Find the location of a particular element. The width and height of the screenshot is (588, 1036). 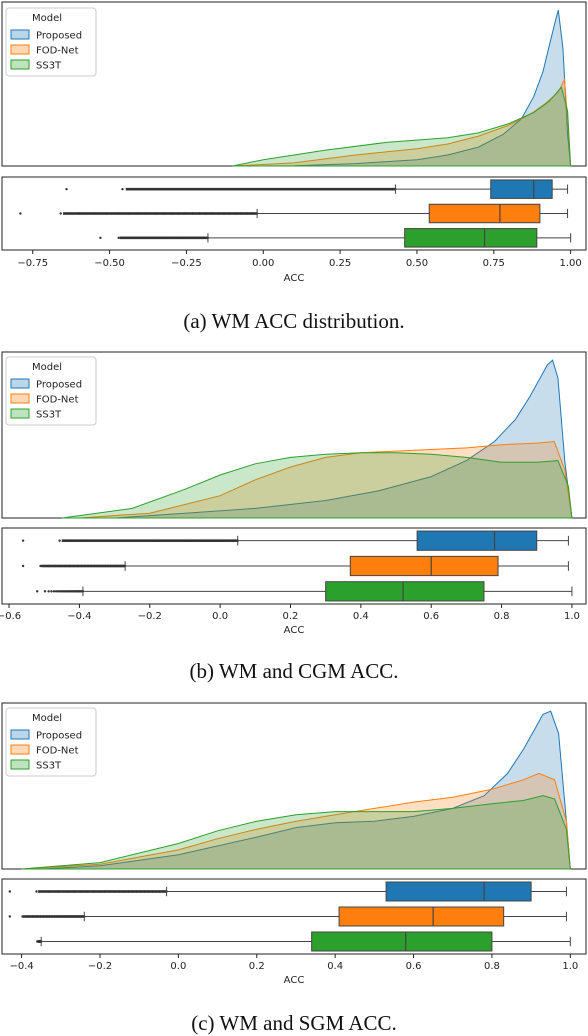

x-tick-label: 1.00 is located at coordinates (570, 263).